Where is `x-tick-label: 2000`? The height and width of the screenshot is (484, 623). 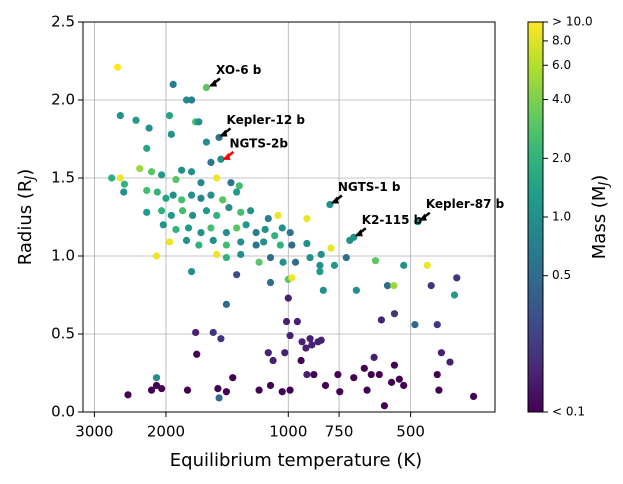 x-tick-label: 2000 is located at coordinates (166, 432).